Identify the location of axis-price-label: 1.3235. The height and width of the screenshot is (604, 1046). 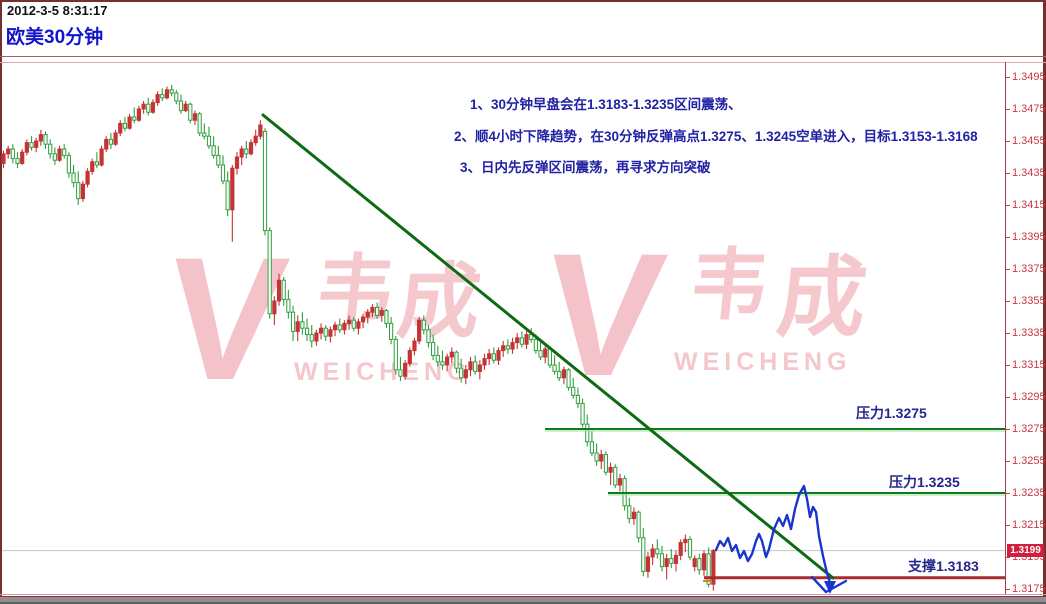
(1029, 493).